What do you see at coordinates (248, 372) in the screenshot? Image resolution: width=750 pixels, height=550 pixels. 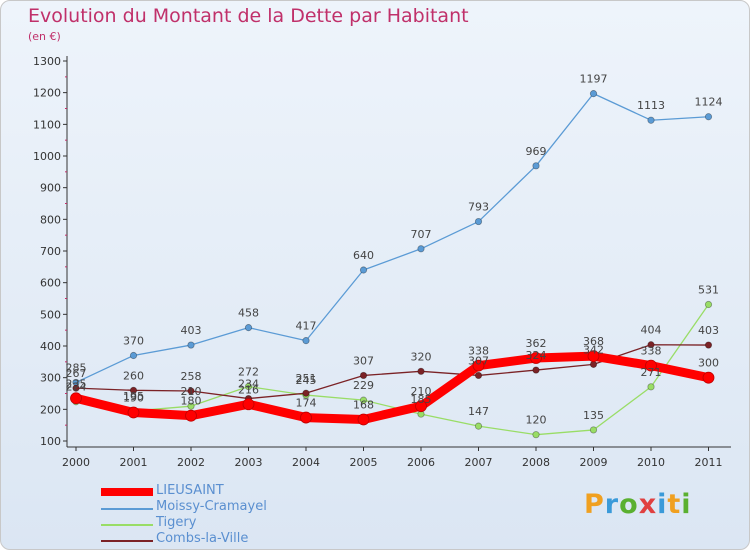 I see `data-label: 272` at bounding box center [248, 372].